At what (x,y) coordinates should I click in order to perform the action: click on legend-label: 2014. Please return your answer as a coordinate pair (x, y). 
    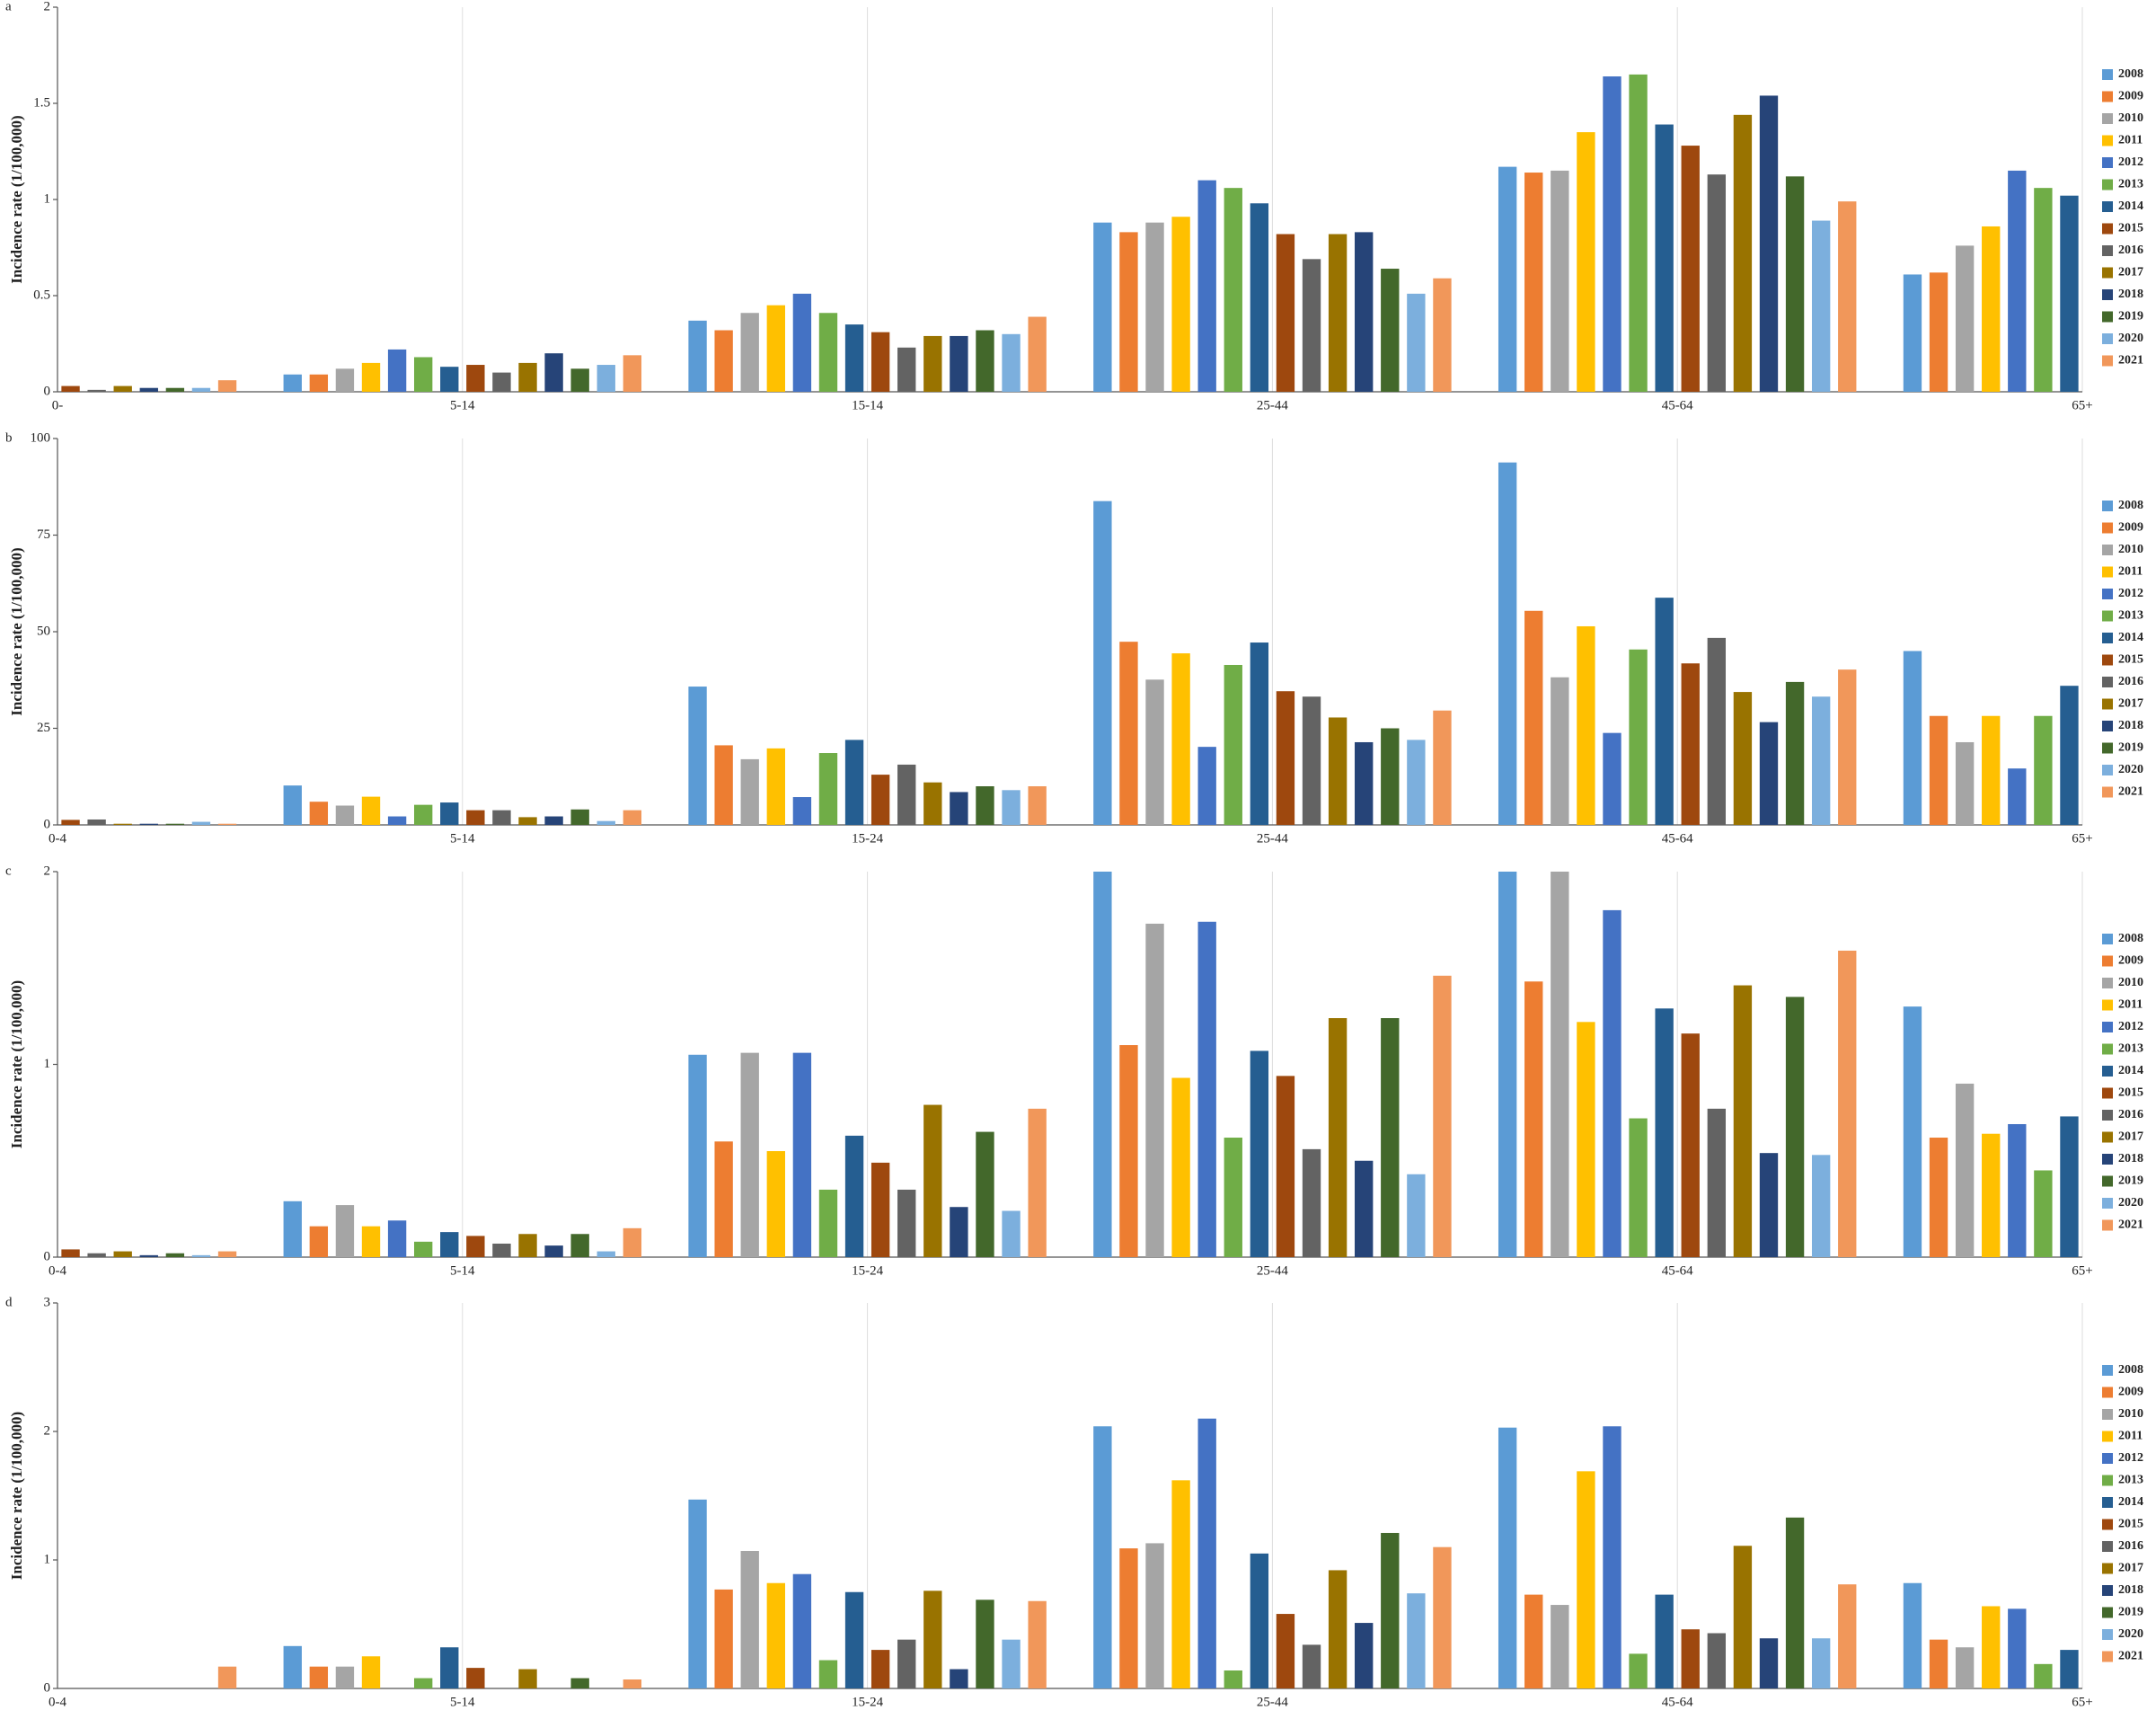
    Looking at the image, I should click on (2130, 206).